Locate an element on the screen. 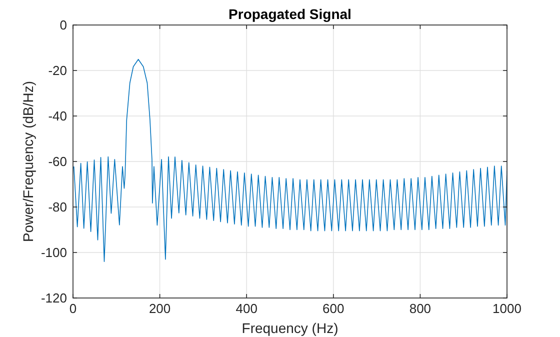  y-tick-label: 0 is located at coordinates (63, 25).